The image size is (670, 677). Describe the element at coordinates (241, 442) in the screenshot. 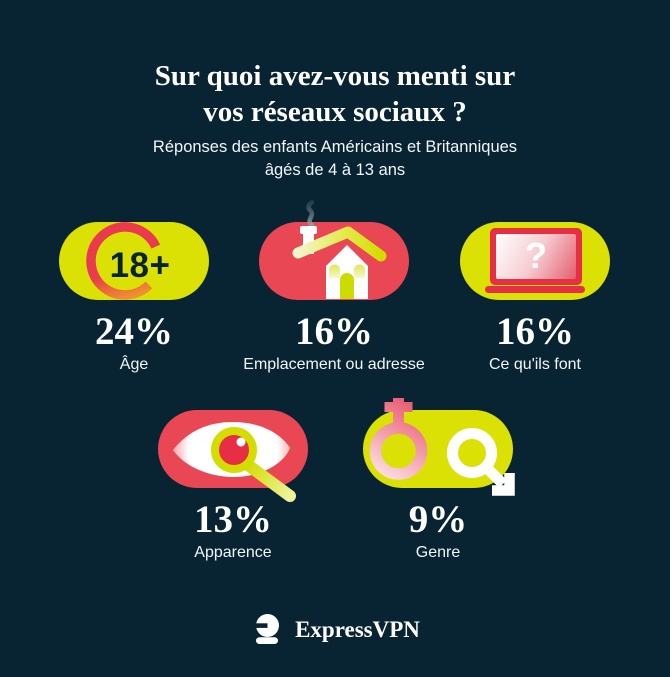

I see `lens-highlight` at that location.